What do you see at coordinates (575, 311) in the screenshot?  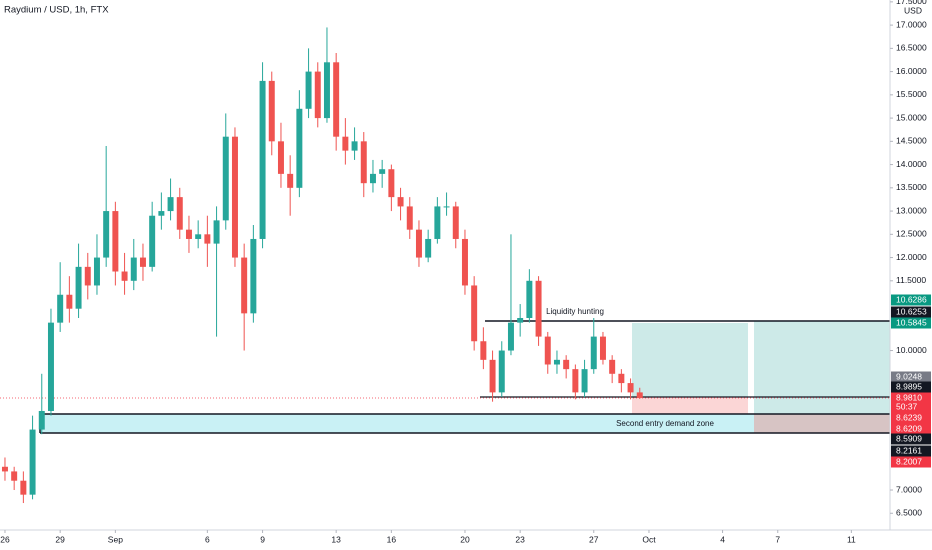 I see `annotation: Liquidity hunting` at bounding box center [575, 311].